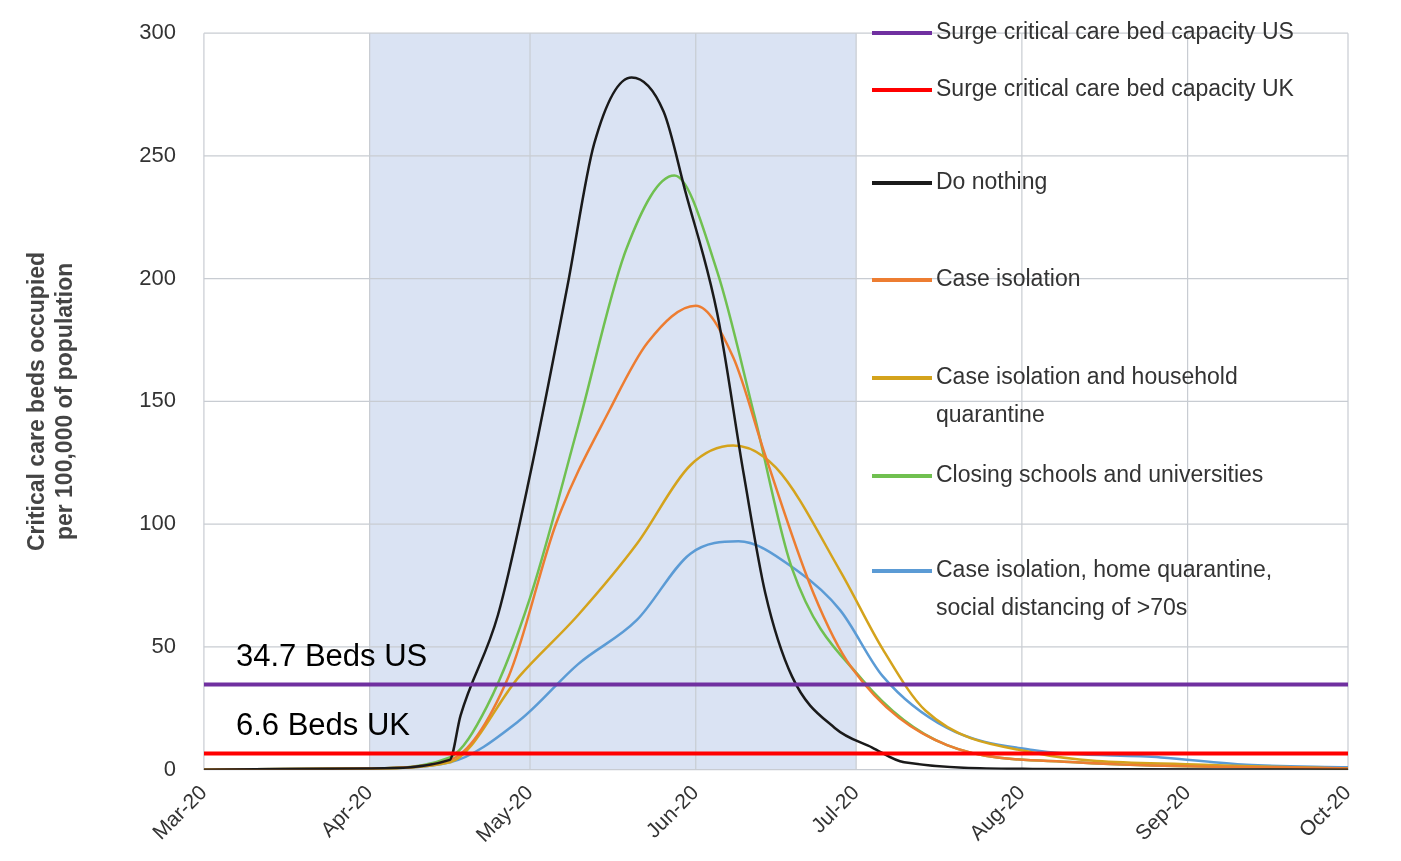  I want to click on legend-label: Closing schools and universities, so click(1100, 474).